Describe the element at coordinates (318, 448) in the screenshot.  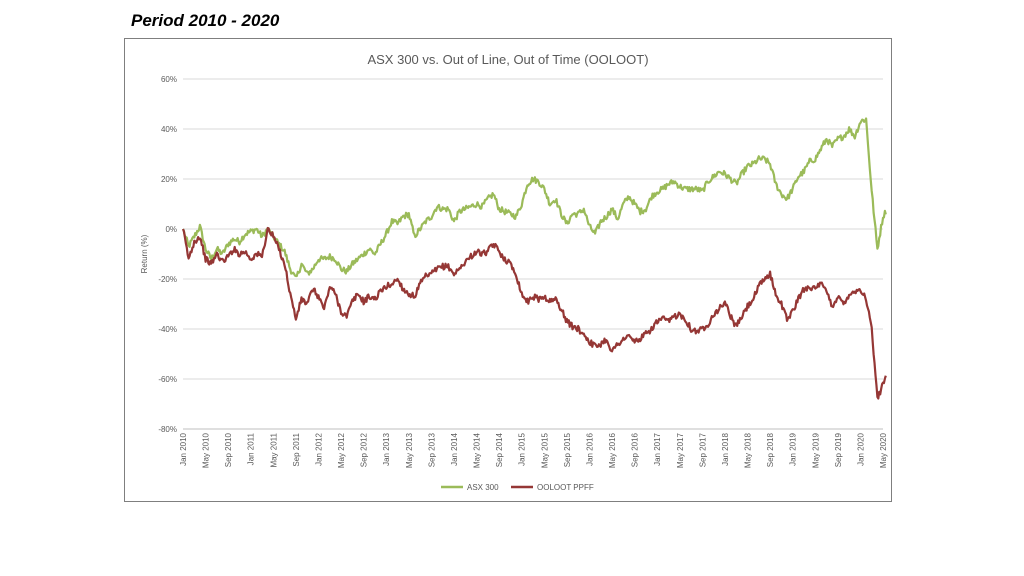
I see `x-tick-label: Jan 2012` at that location.